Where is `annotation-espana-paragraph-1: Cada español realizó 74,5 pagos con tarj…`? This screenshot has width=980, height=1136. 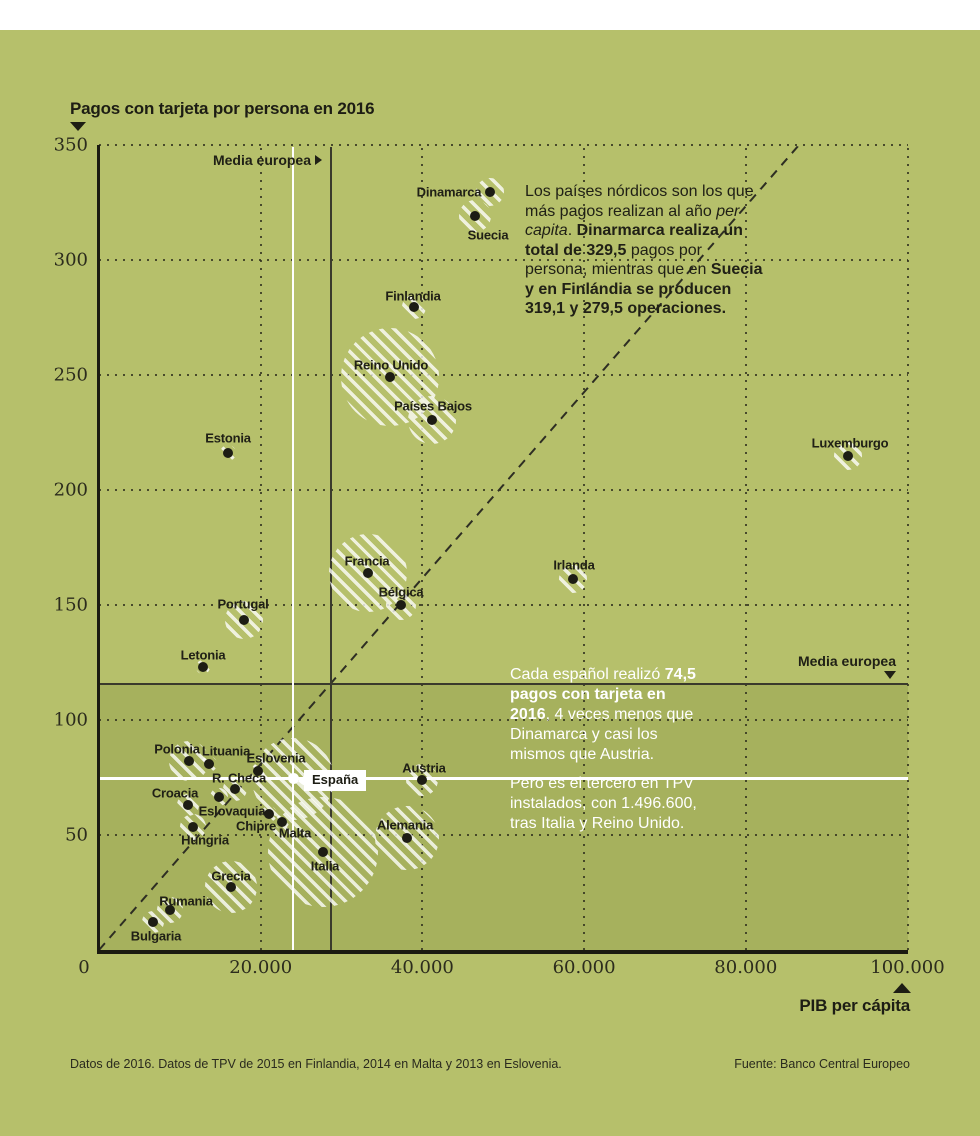 annotation-espana-paragraph-1: Cada español realizó 74,5 pagos con tarj… is located at coordinates (610, 715).